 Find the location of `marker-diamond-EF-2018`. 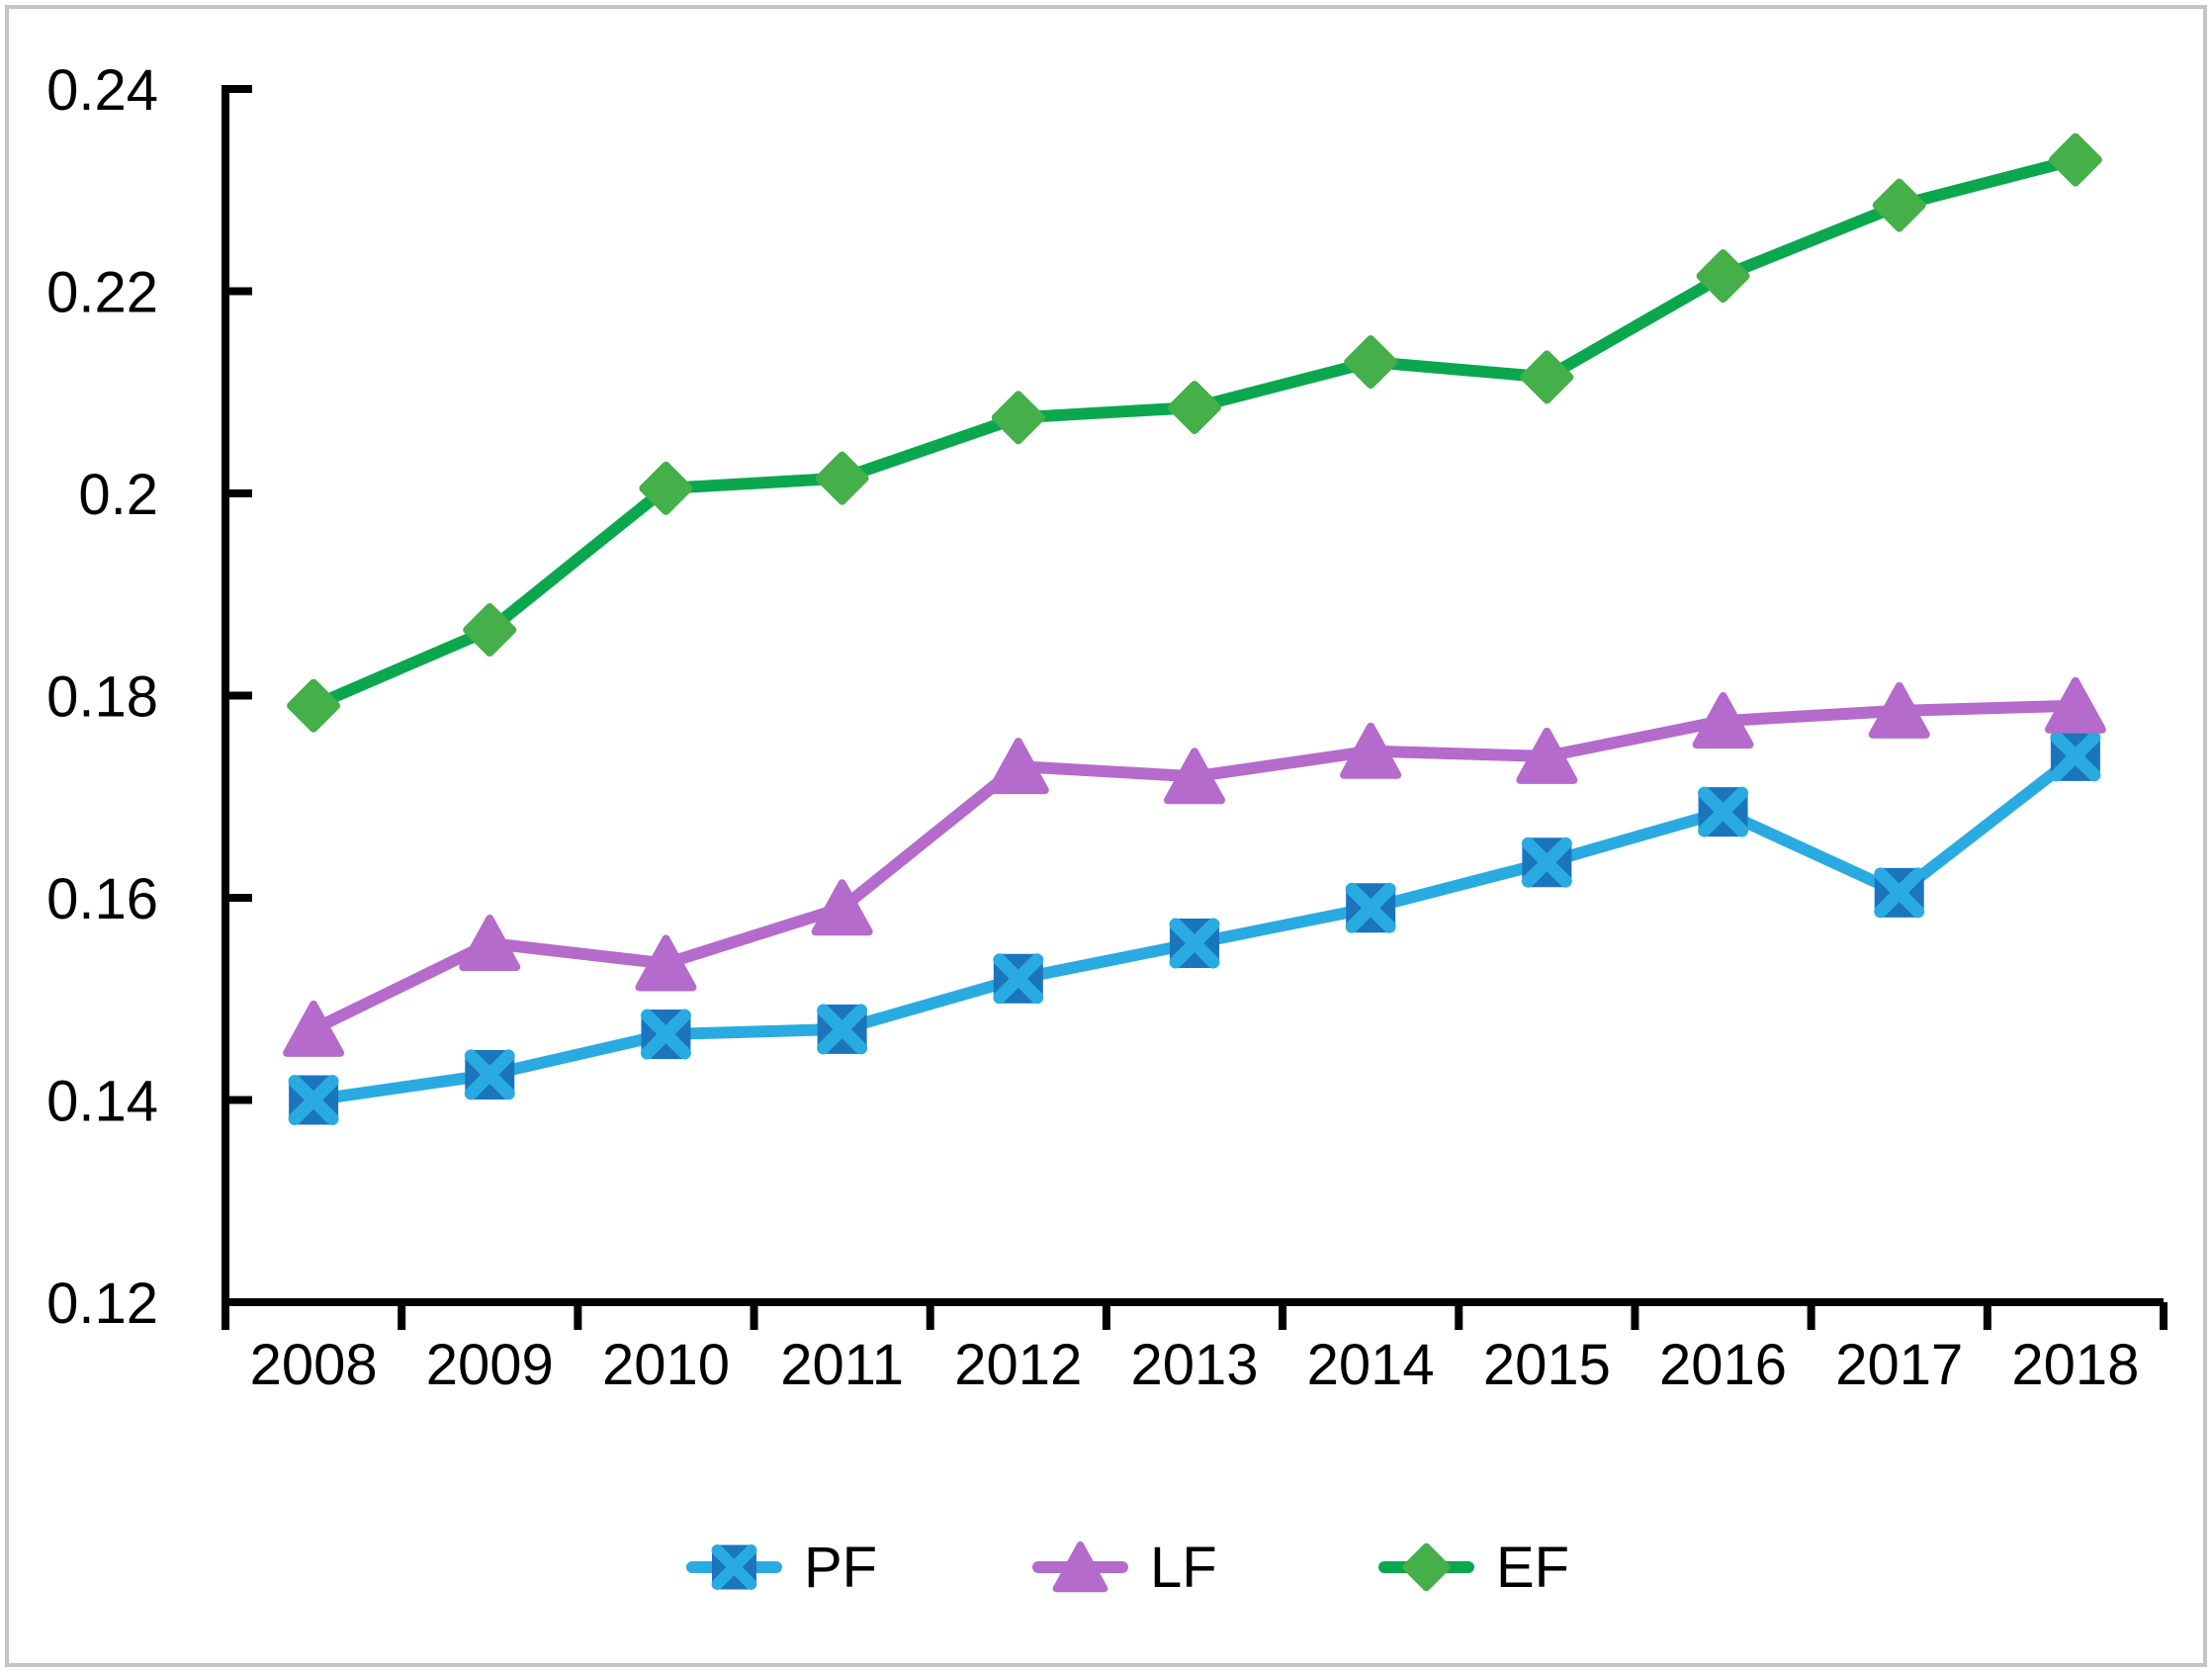

marker-diamond-EF-2018 is located at coordinates (2075, 160).